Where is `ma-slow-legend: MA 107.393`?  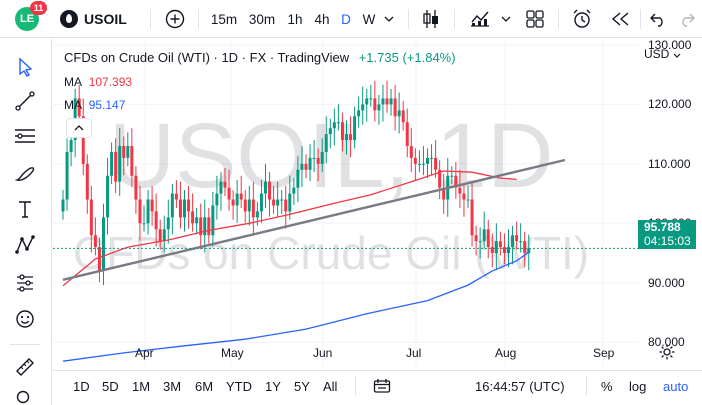 ma-slow-legend: MA 107.393 is located at coordinates (98, 82).